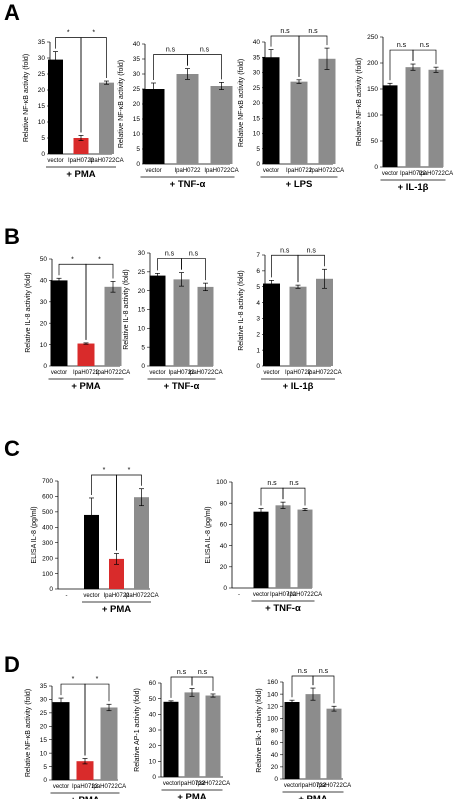 This screenshot has width=474, height=799. Describe the element at coordinates (44, 713) in the screenshot. I see `y-tick-label: 25` at that location.